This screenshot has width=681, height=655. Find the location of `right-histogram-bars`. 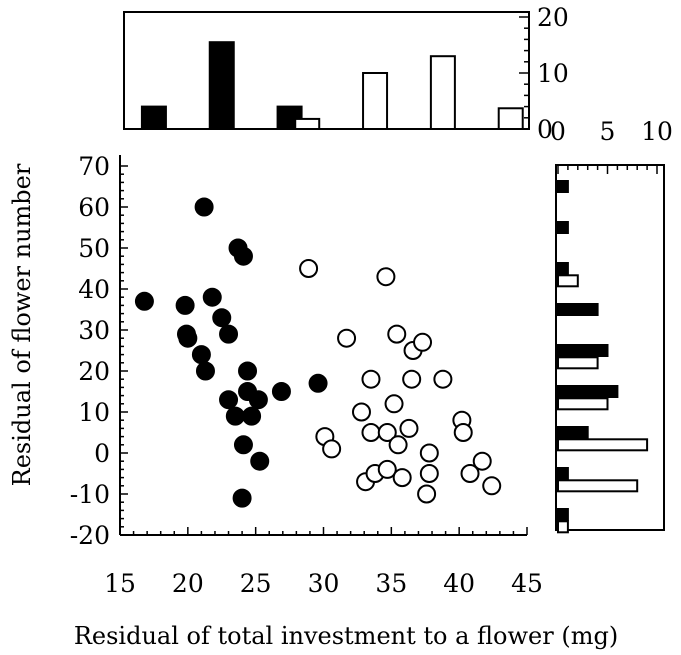

right-histogram-bars is located at coordinates (603, 357).